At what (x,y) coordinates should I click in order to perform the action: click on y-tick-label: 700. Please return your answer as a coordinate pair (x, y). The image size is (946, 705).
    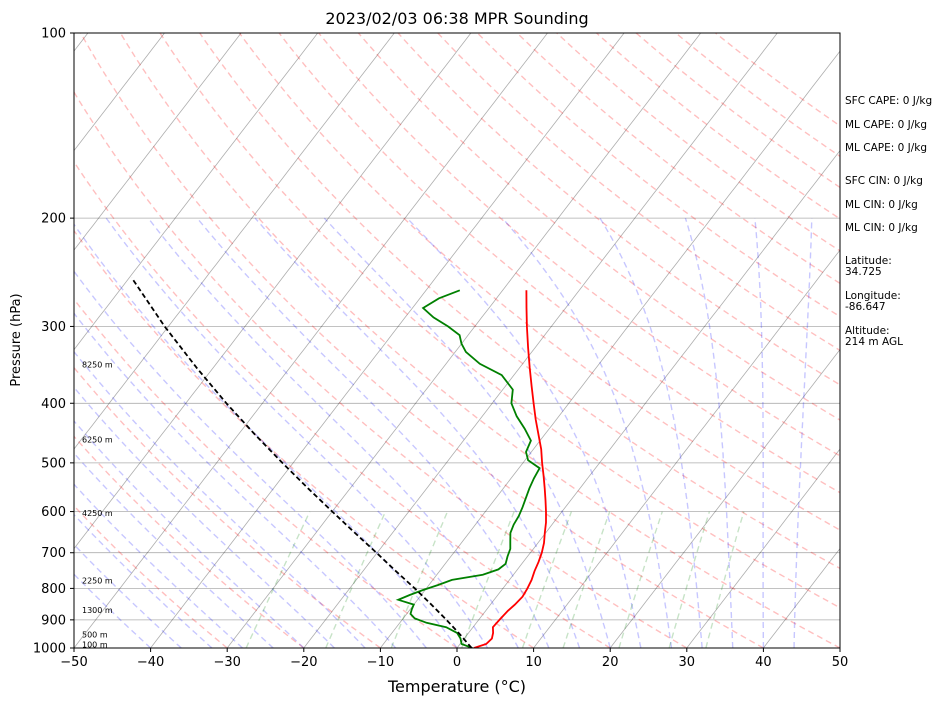
    Looking at the image, I should click on (53, 553).